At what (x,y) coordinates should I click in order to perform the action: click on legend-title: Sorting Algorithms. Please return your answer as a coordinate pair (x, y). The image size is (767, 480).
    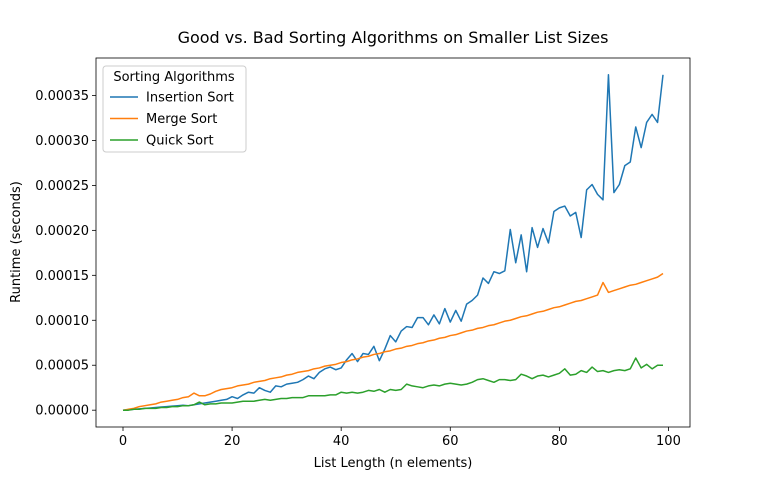
    Looking at the image, I should click on (174, 77).